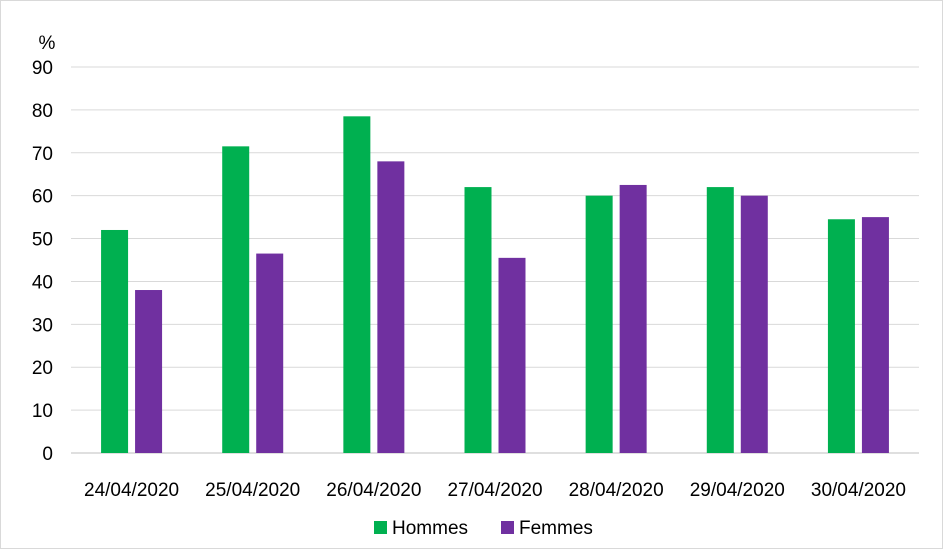 This screenshot has width=944, height=551. Describe the element at coordinates (42, 240) in the screenshot. I see `y-tick-label: 50` at that location.